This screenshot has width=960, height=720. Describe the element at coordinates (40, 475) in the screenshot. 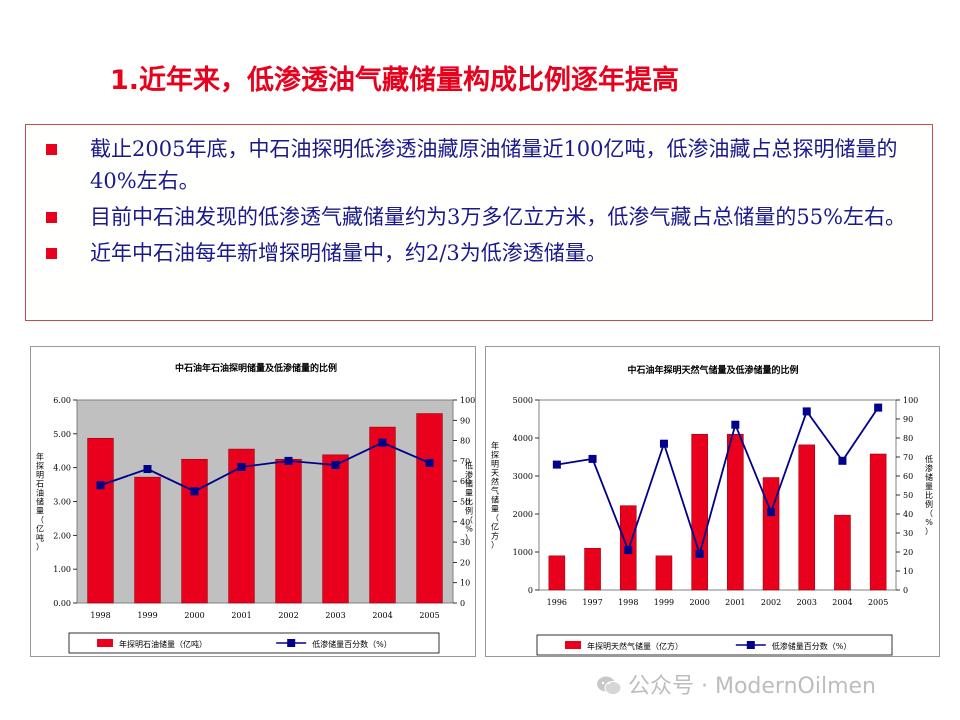

I see `left-axis-label-char: 明` at that location.